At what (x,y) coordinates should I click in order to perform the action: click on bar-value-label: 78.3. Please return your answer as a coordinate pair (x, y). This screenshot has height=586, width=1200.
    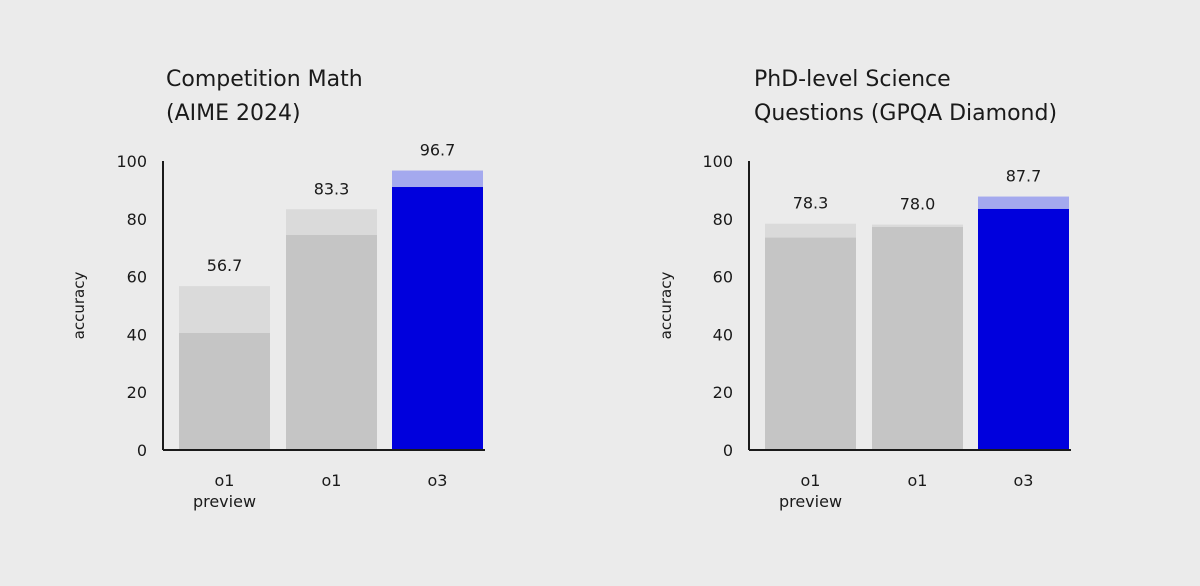
    Looking at the image, I should click on (811, 203).